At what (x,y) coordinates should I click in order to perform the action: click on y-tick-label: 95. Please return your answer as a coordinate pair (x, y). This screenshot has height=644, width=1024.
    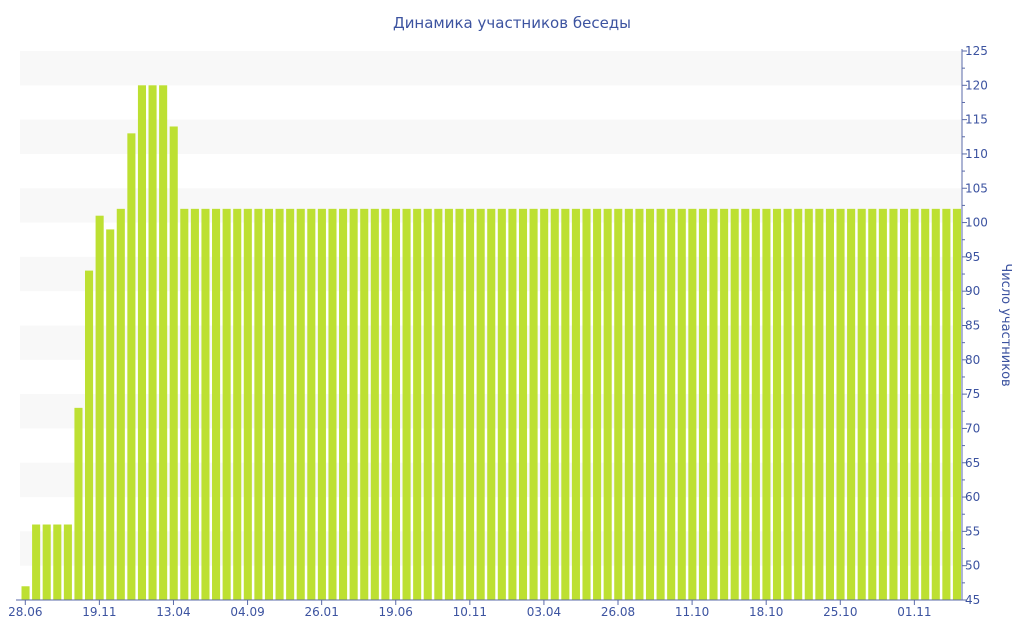
    Looking at the image, I should click on (972, 257).